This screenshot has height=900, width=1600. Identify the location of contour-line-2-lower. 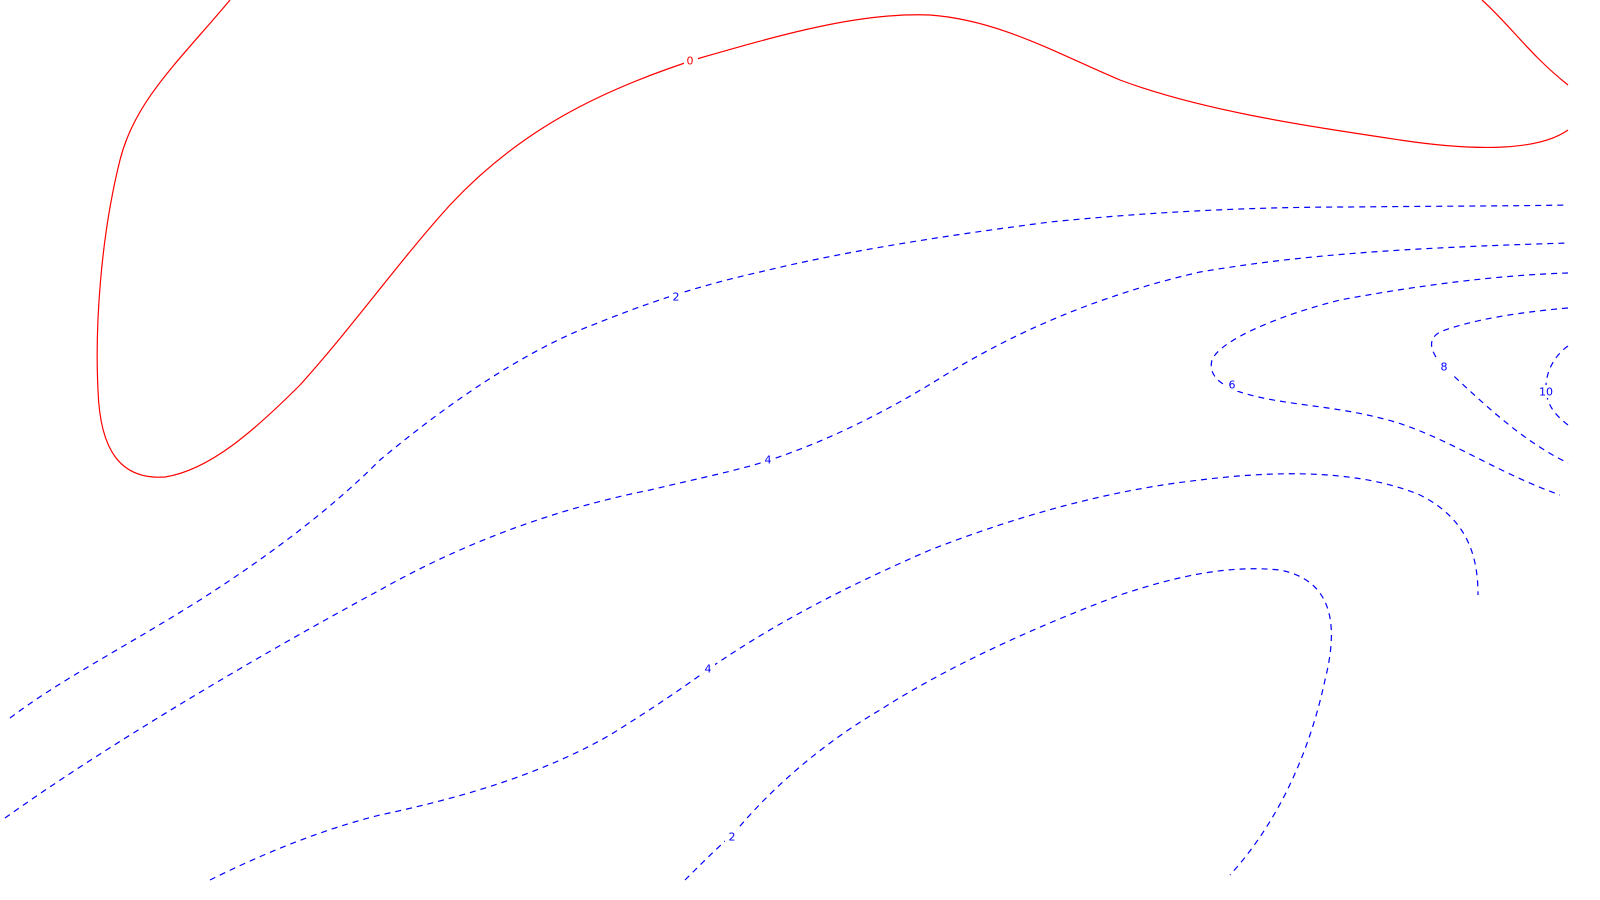
(1008, 724).